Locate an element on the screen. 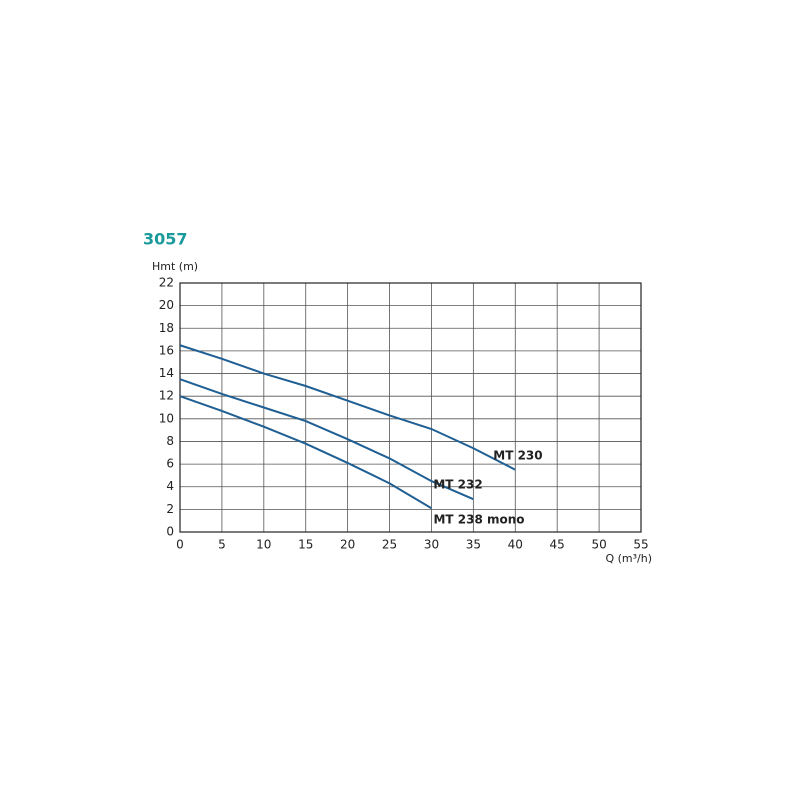 This screenshot has width=800, height=800. x-tick-label: 55 is located at coordinates (640, 545).